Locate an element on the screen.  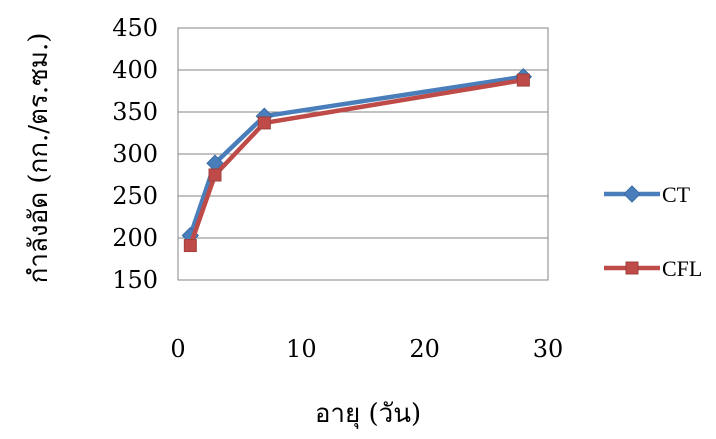
legend-item-cfl: CFL is located at coordinates (653, 268).